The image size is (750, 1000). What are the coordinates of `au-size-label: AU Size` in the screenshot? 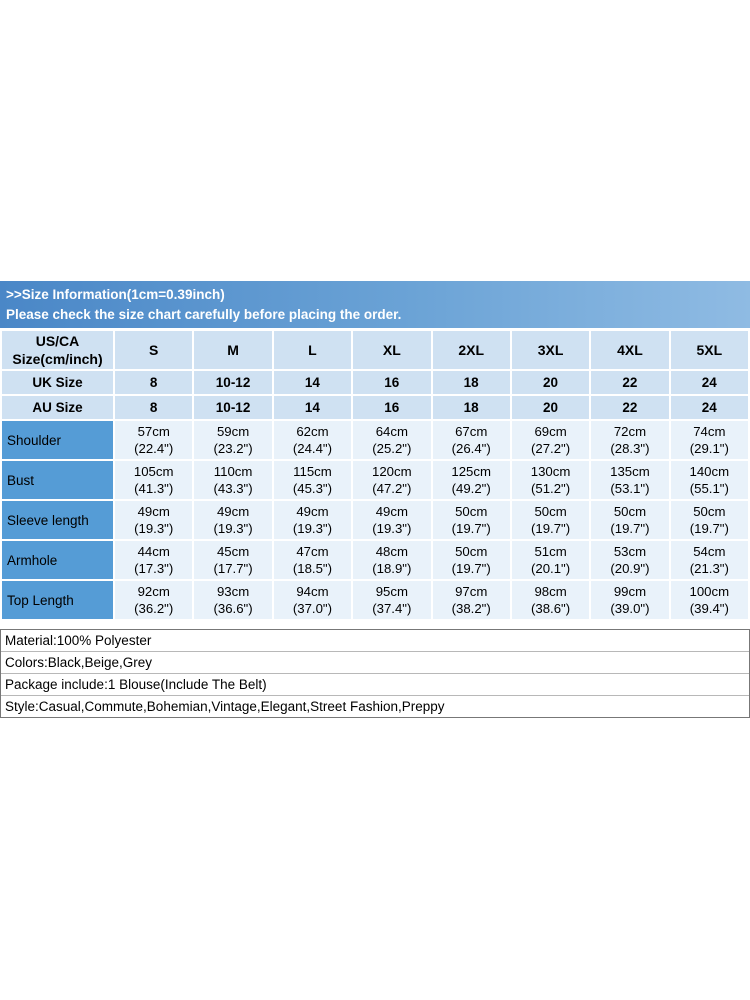 It's located at (57, 407).